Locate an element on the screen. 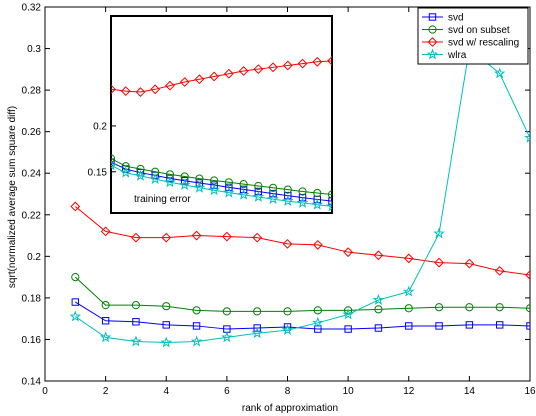  x-tick-label: 8 is located at coordinates (288, 391).